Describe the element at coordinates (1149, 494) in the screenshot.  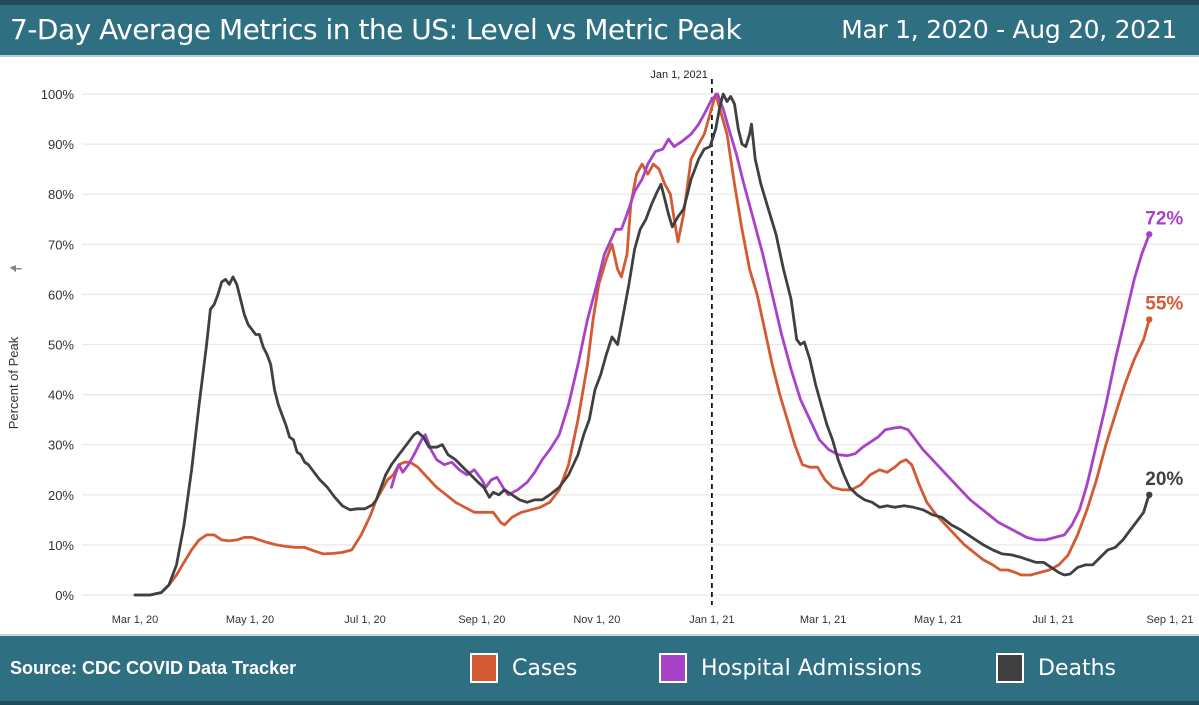
I see `end-point-deaths` at that location.